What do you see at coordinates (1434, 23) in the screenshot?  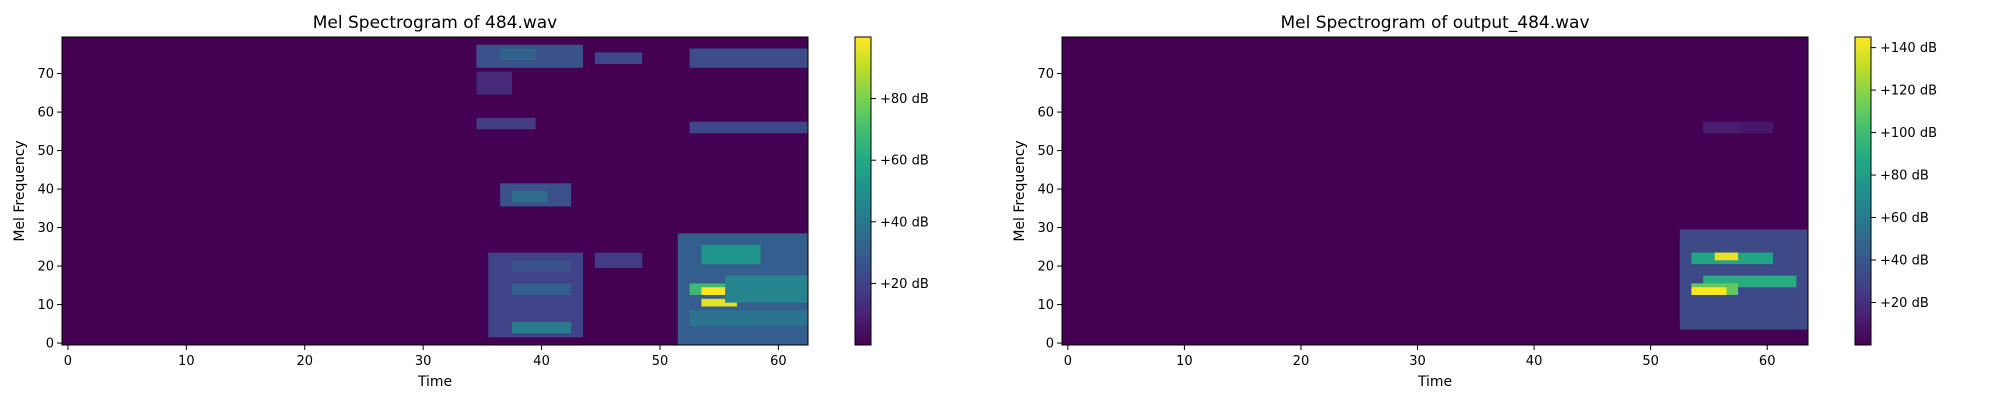 I see `chart-title: Mel Spectrogram of output_484.wav` at bounding box center [1434, 23].